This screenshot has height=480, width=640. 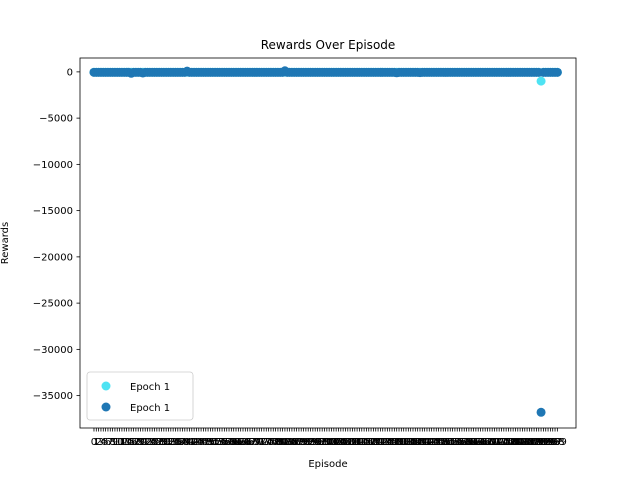 What do you see at coordinates (115, 442) in the screenshot?
I see `x-tick-label: 9` at bounding box center [115, 442].